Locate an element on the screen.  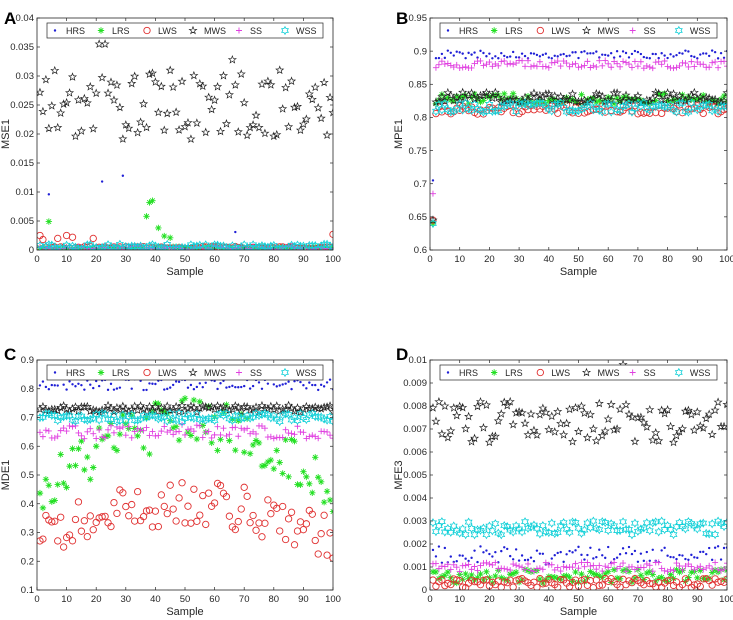
y-tick-label: 0.015 is located at coordinates (22, 163).